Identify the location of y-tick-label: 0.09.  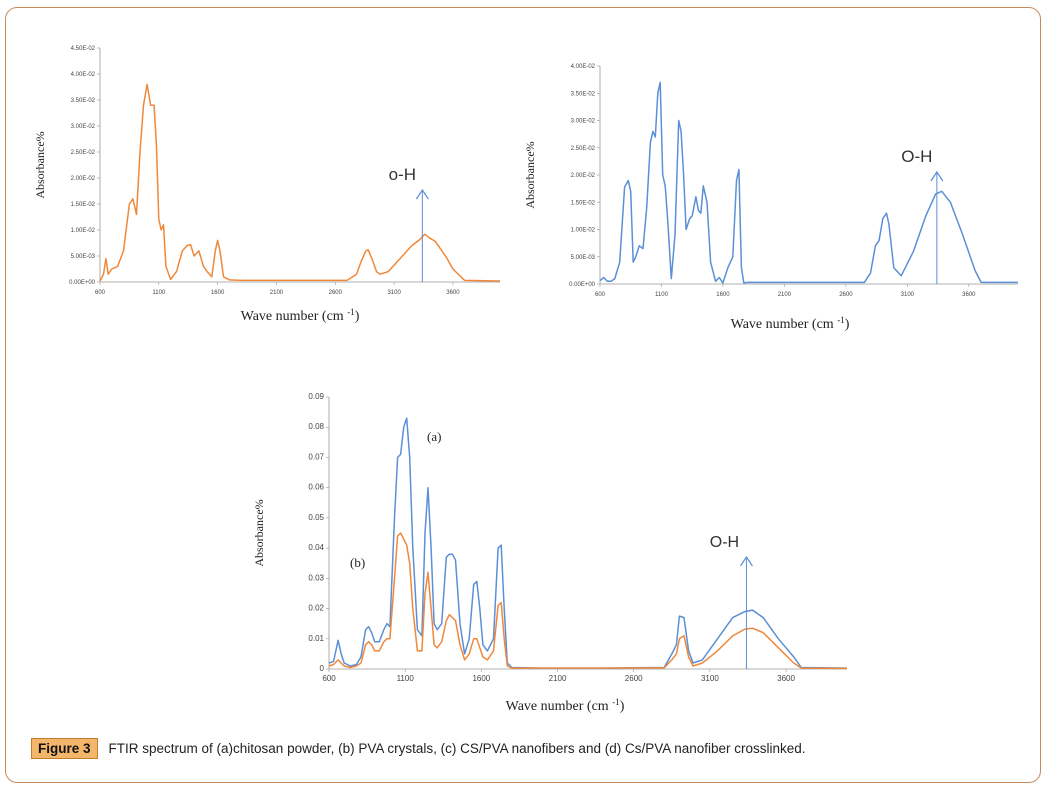
(316, 396).